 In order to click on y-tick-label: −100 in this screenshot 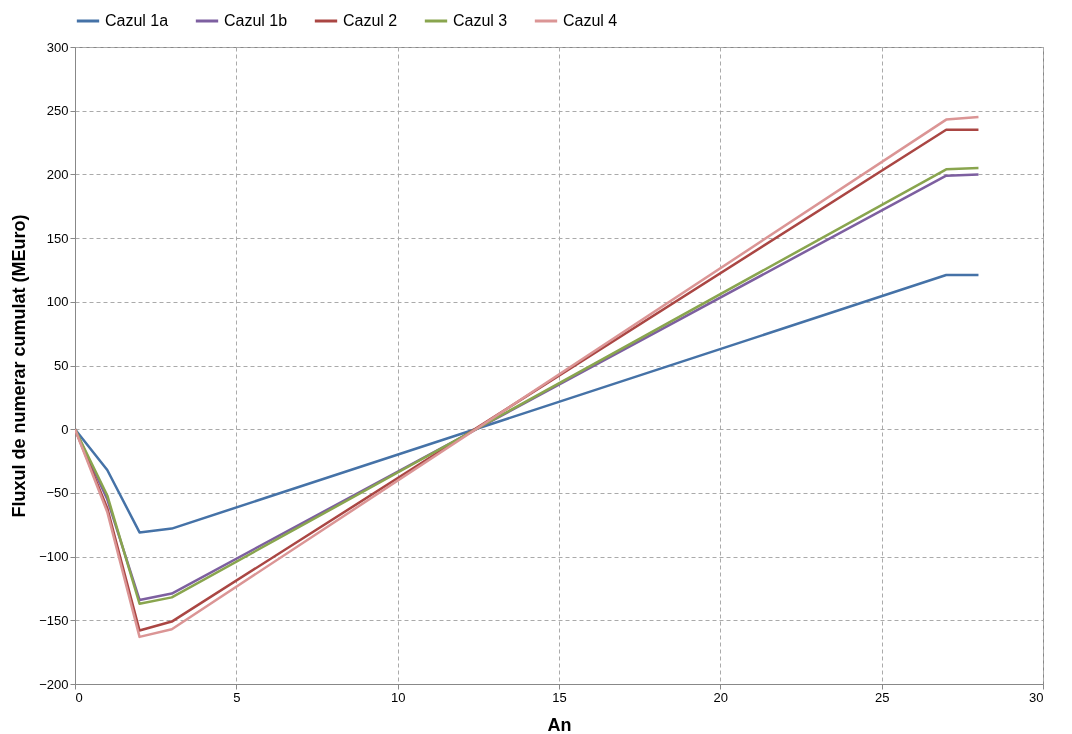, I will do `click(54, 557)`.